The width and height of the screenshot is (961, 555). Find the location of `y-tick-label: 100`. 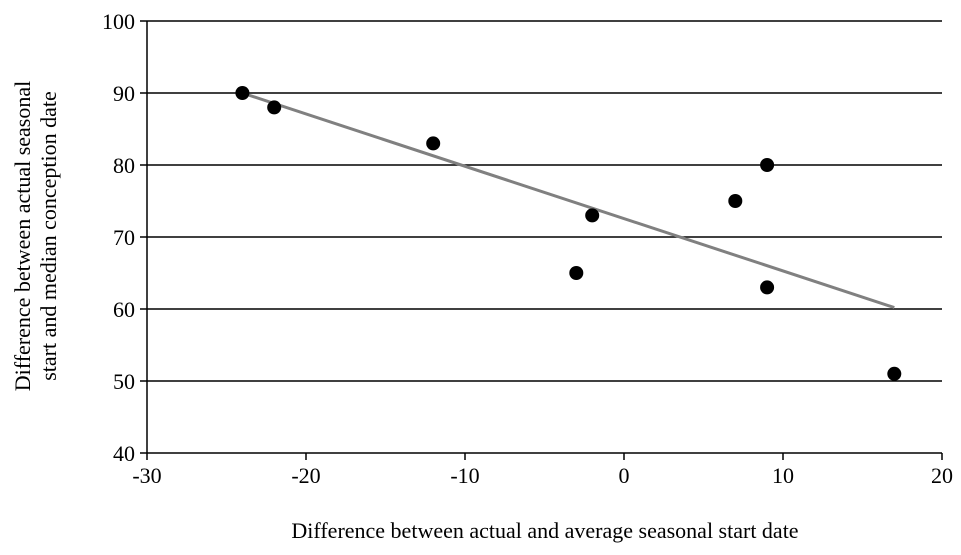

y-tick-label: 100 is located at coordinates (118, 21).